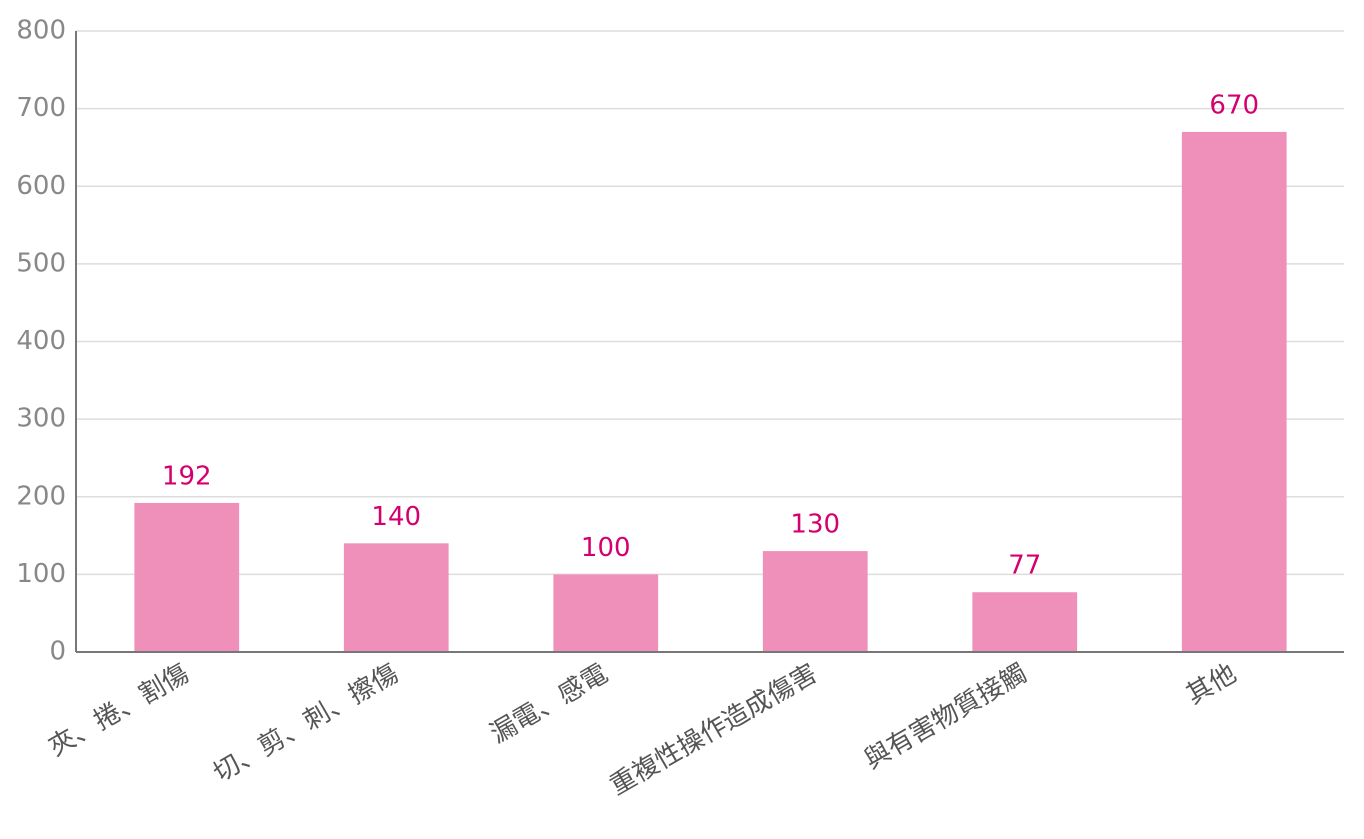 This screenshot has width=1364, height=839. What do you see at coordinates (1024, 566) in the screenshot?
I see `value-label: 77` at bounding box center [1024, 566].